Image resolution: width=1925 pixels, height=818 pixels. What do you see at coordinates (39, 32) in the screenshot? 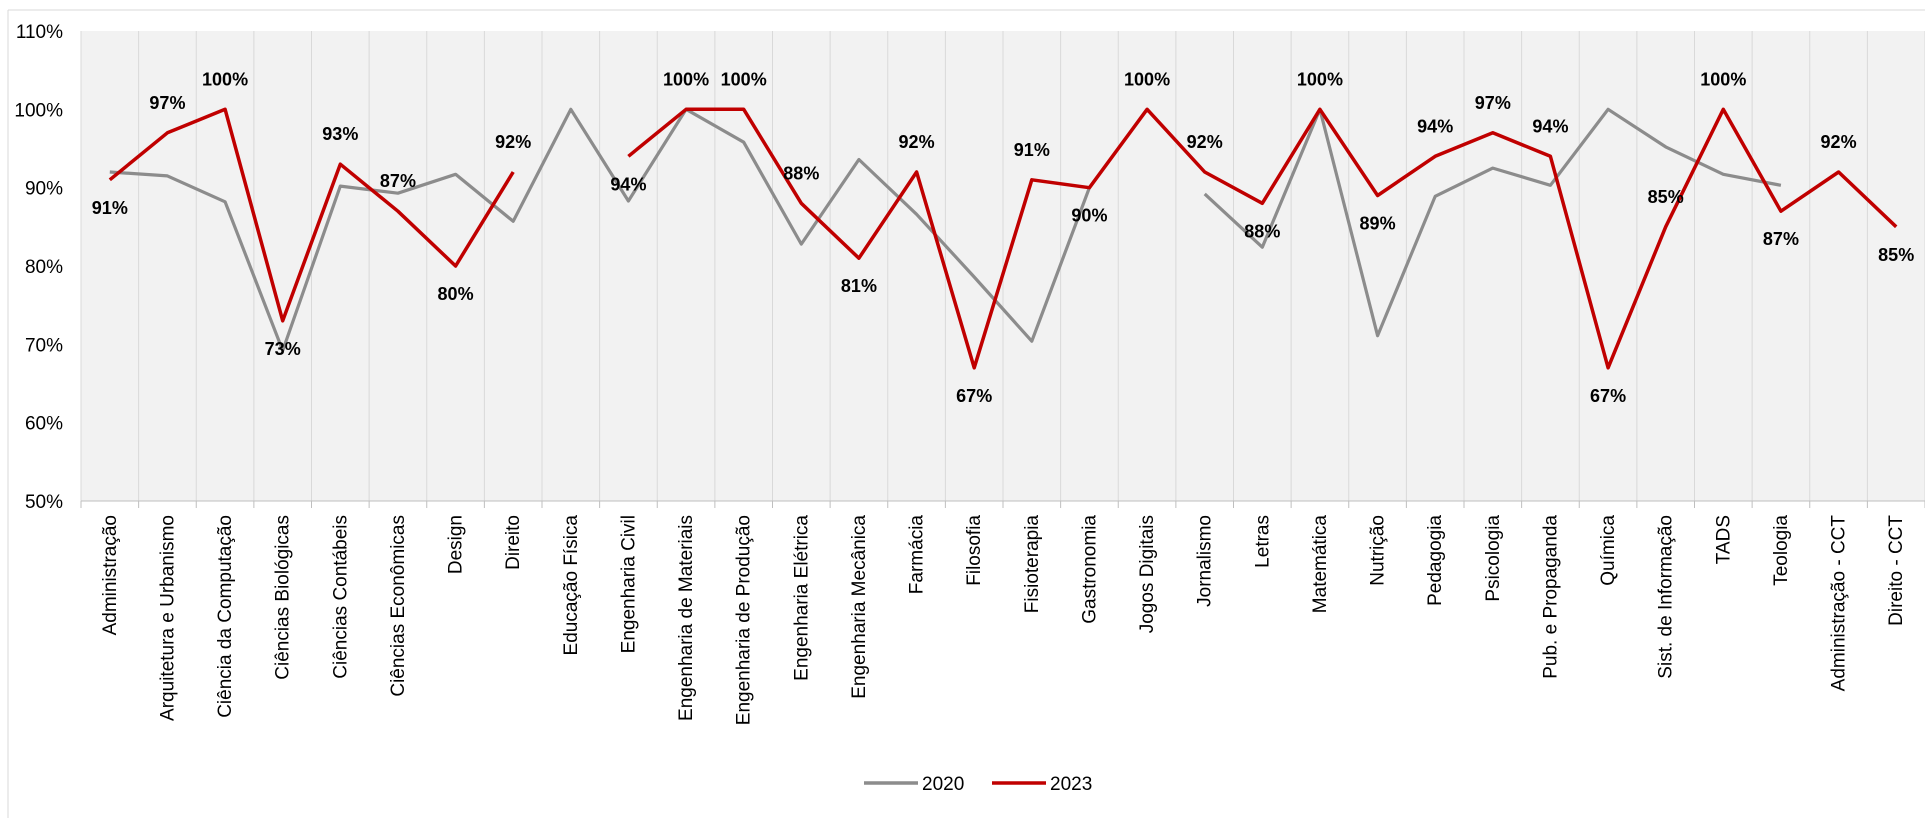
I see `y-tick-label: 110%` at bounding box center [39, 32].